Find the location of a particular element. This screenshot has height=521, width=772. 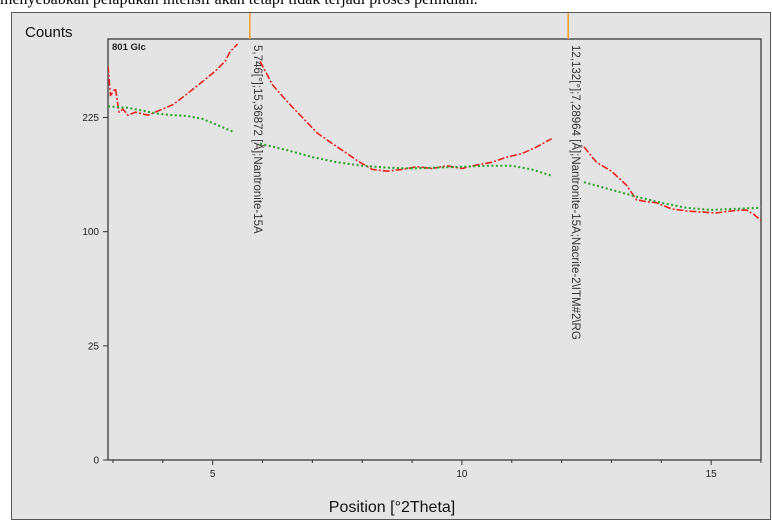

sample-label: 801 Glc is located at coordinates (129, 47).